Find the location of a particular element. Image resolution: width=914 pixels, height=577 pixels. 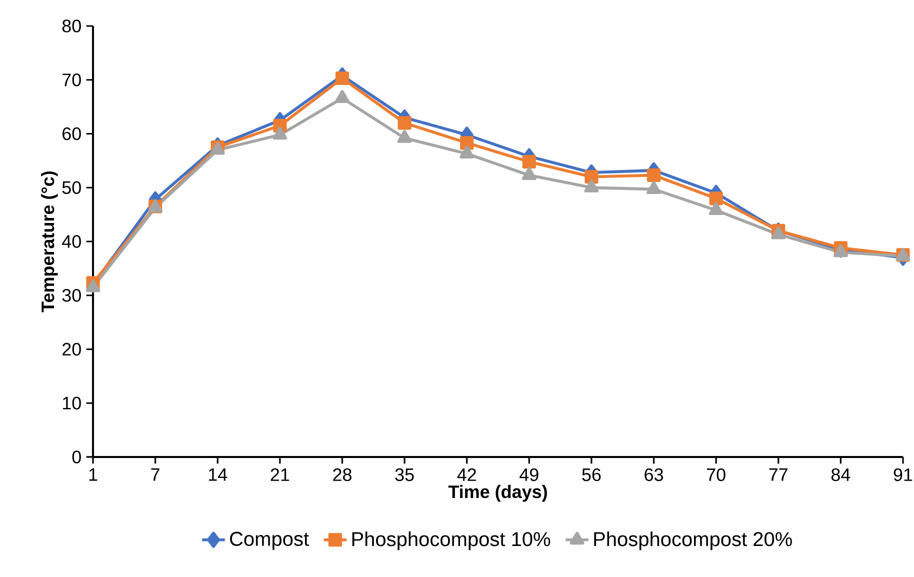

y-tick-label: 50 is located at coordinates (71, 187).